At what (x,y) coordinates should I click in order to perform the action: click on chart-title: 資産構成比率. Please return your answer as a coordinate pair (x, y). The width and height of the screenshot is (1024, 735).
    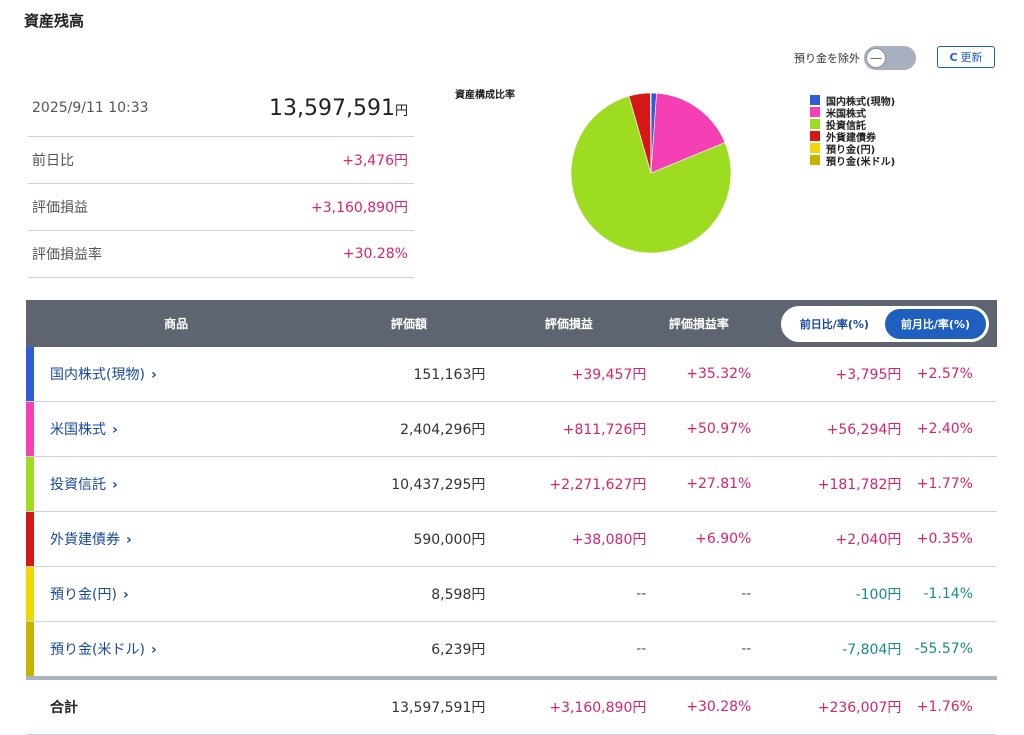
    Looking at the image, I should click on (485, 95).